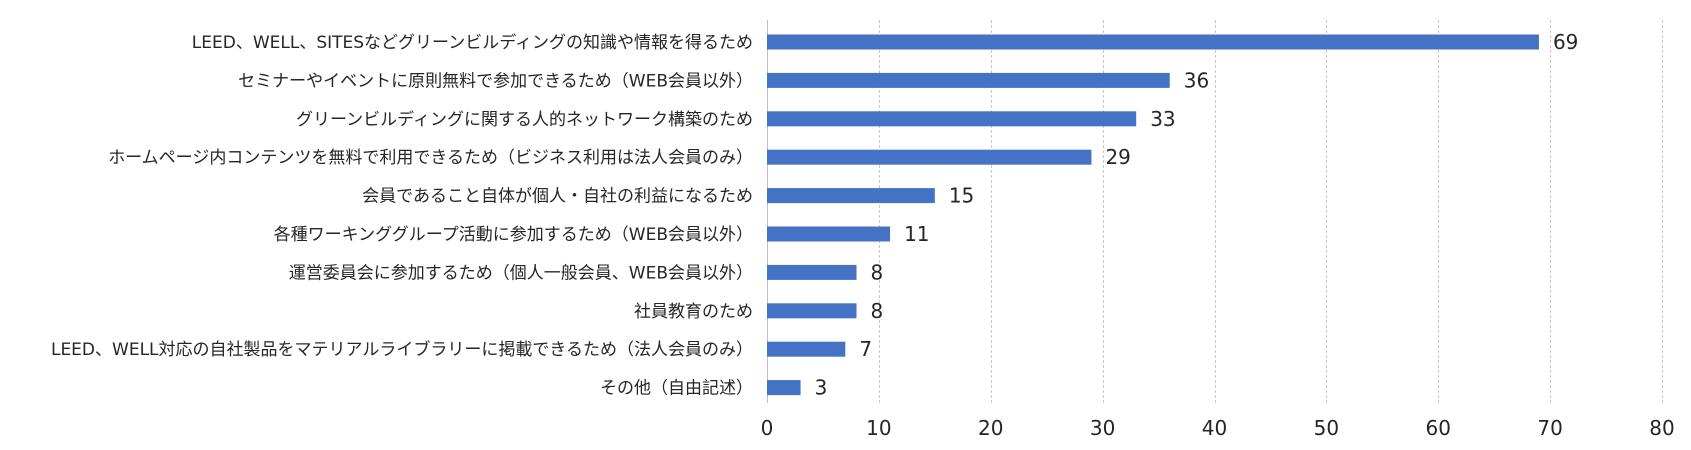  Describe the element at coordinates (557, 197) in the screenshot. I see `category-label: 会員であること自体が個人・自社の利益になるため` at that location.